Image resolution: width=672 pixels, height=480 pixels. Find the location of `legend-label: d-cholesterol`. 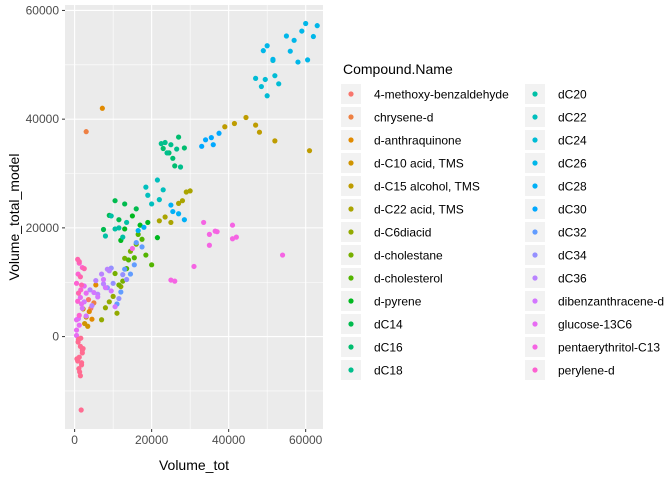

legend-label: d-cholesterol is located at coordinates (408, 279).